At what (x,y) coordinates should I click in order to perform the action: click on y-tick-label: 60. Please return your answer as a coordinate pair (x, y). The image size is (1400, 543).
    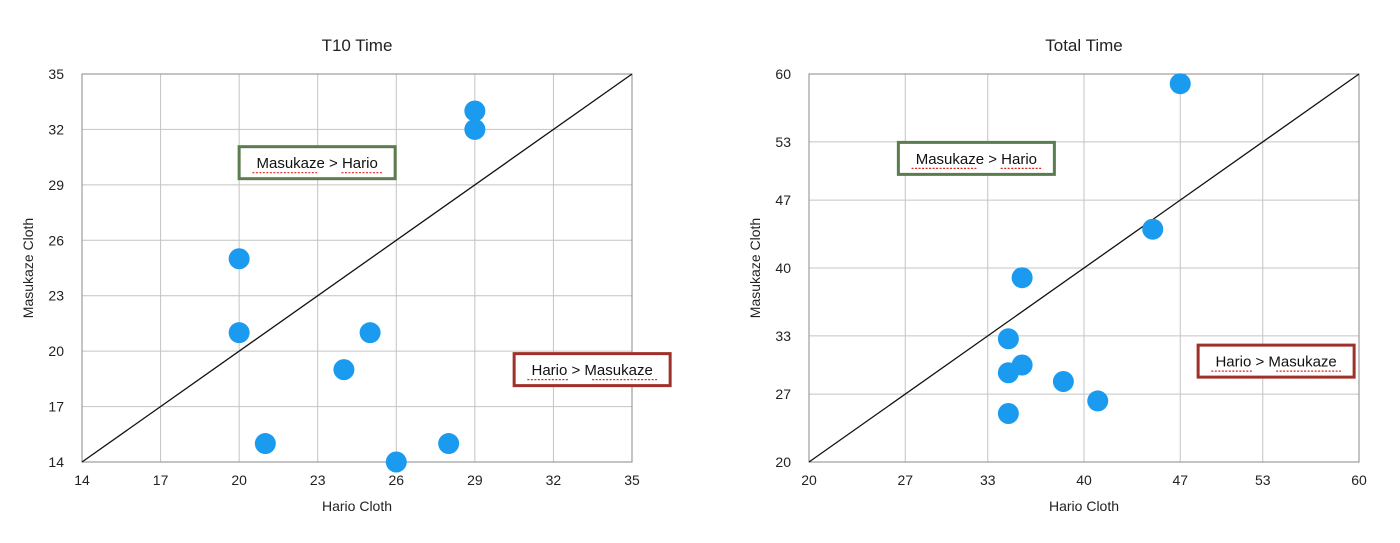
    Looking at the image, I should click on (783, 74).